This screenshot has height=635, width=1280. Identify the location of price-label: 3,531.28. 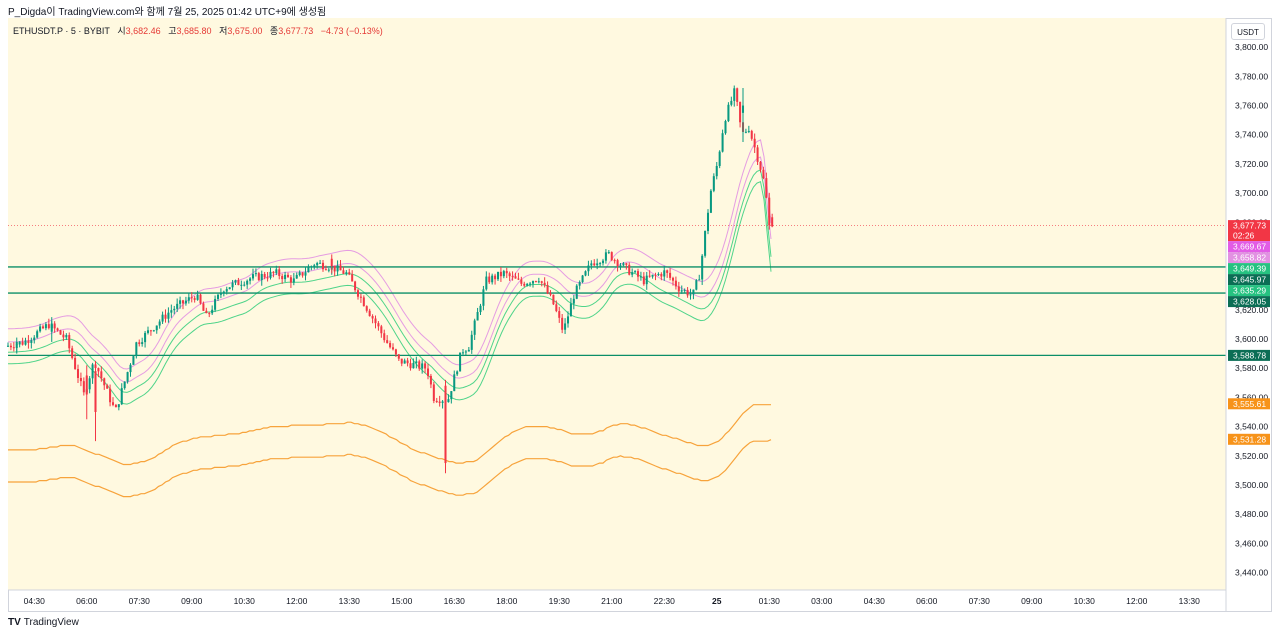
(1249, 439).